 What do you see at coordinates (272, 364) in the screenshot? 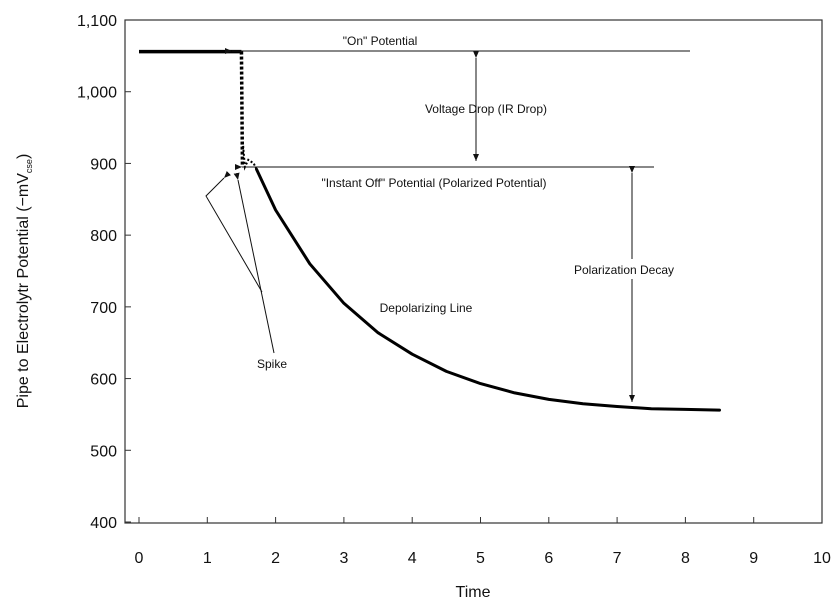
I see `spike-label: Spike` at bounding box center [272, 364].